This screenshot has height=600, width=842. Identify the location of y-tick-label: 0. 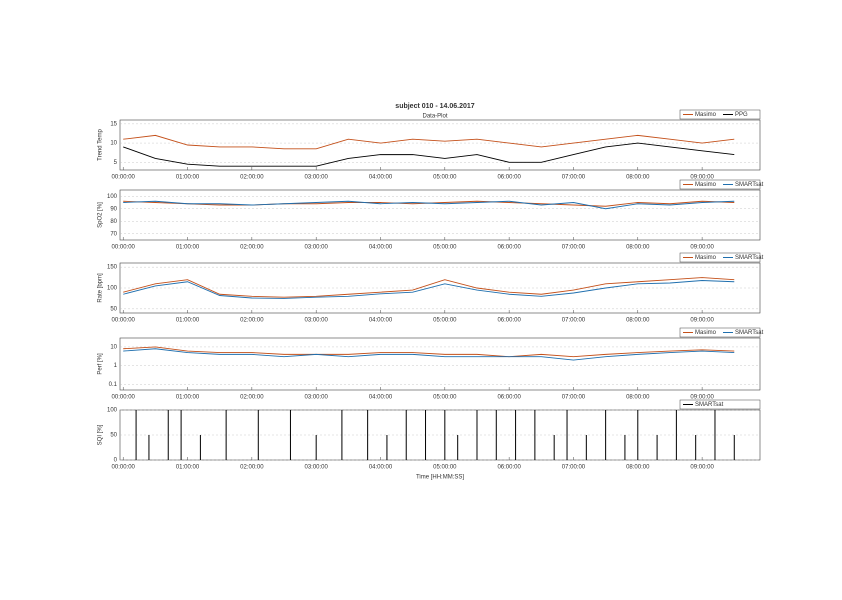
(116, 461).